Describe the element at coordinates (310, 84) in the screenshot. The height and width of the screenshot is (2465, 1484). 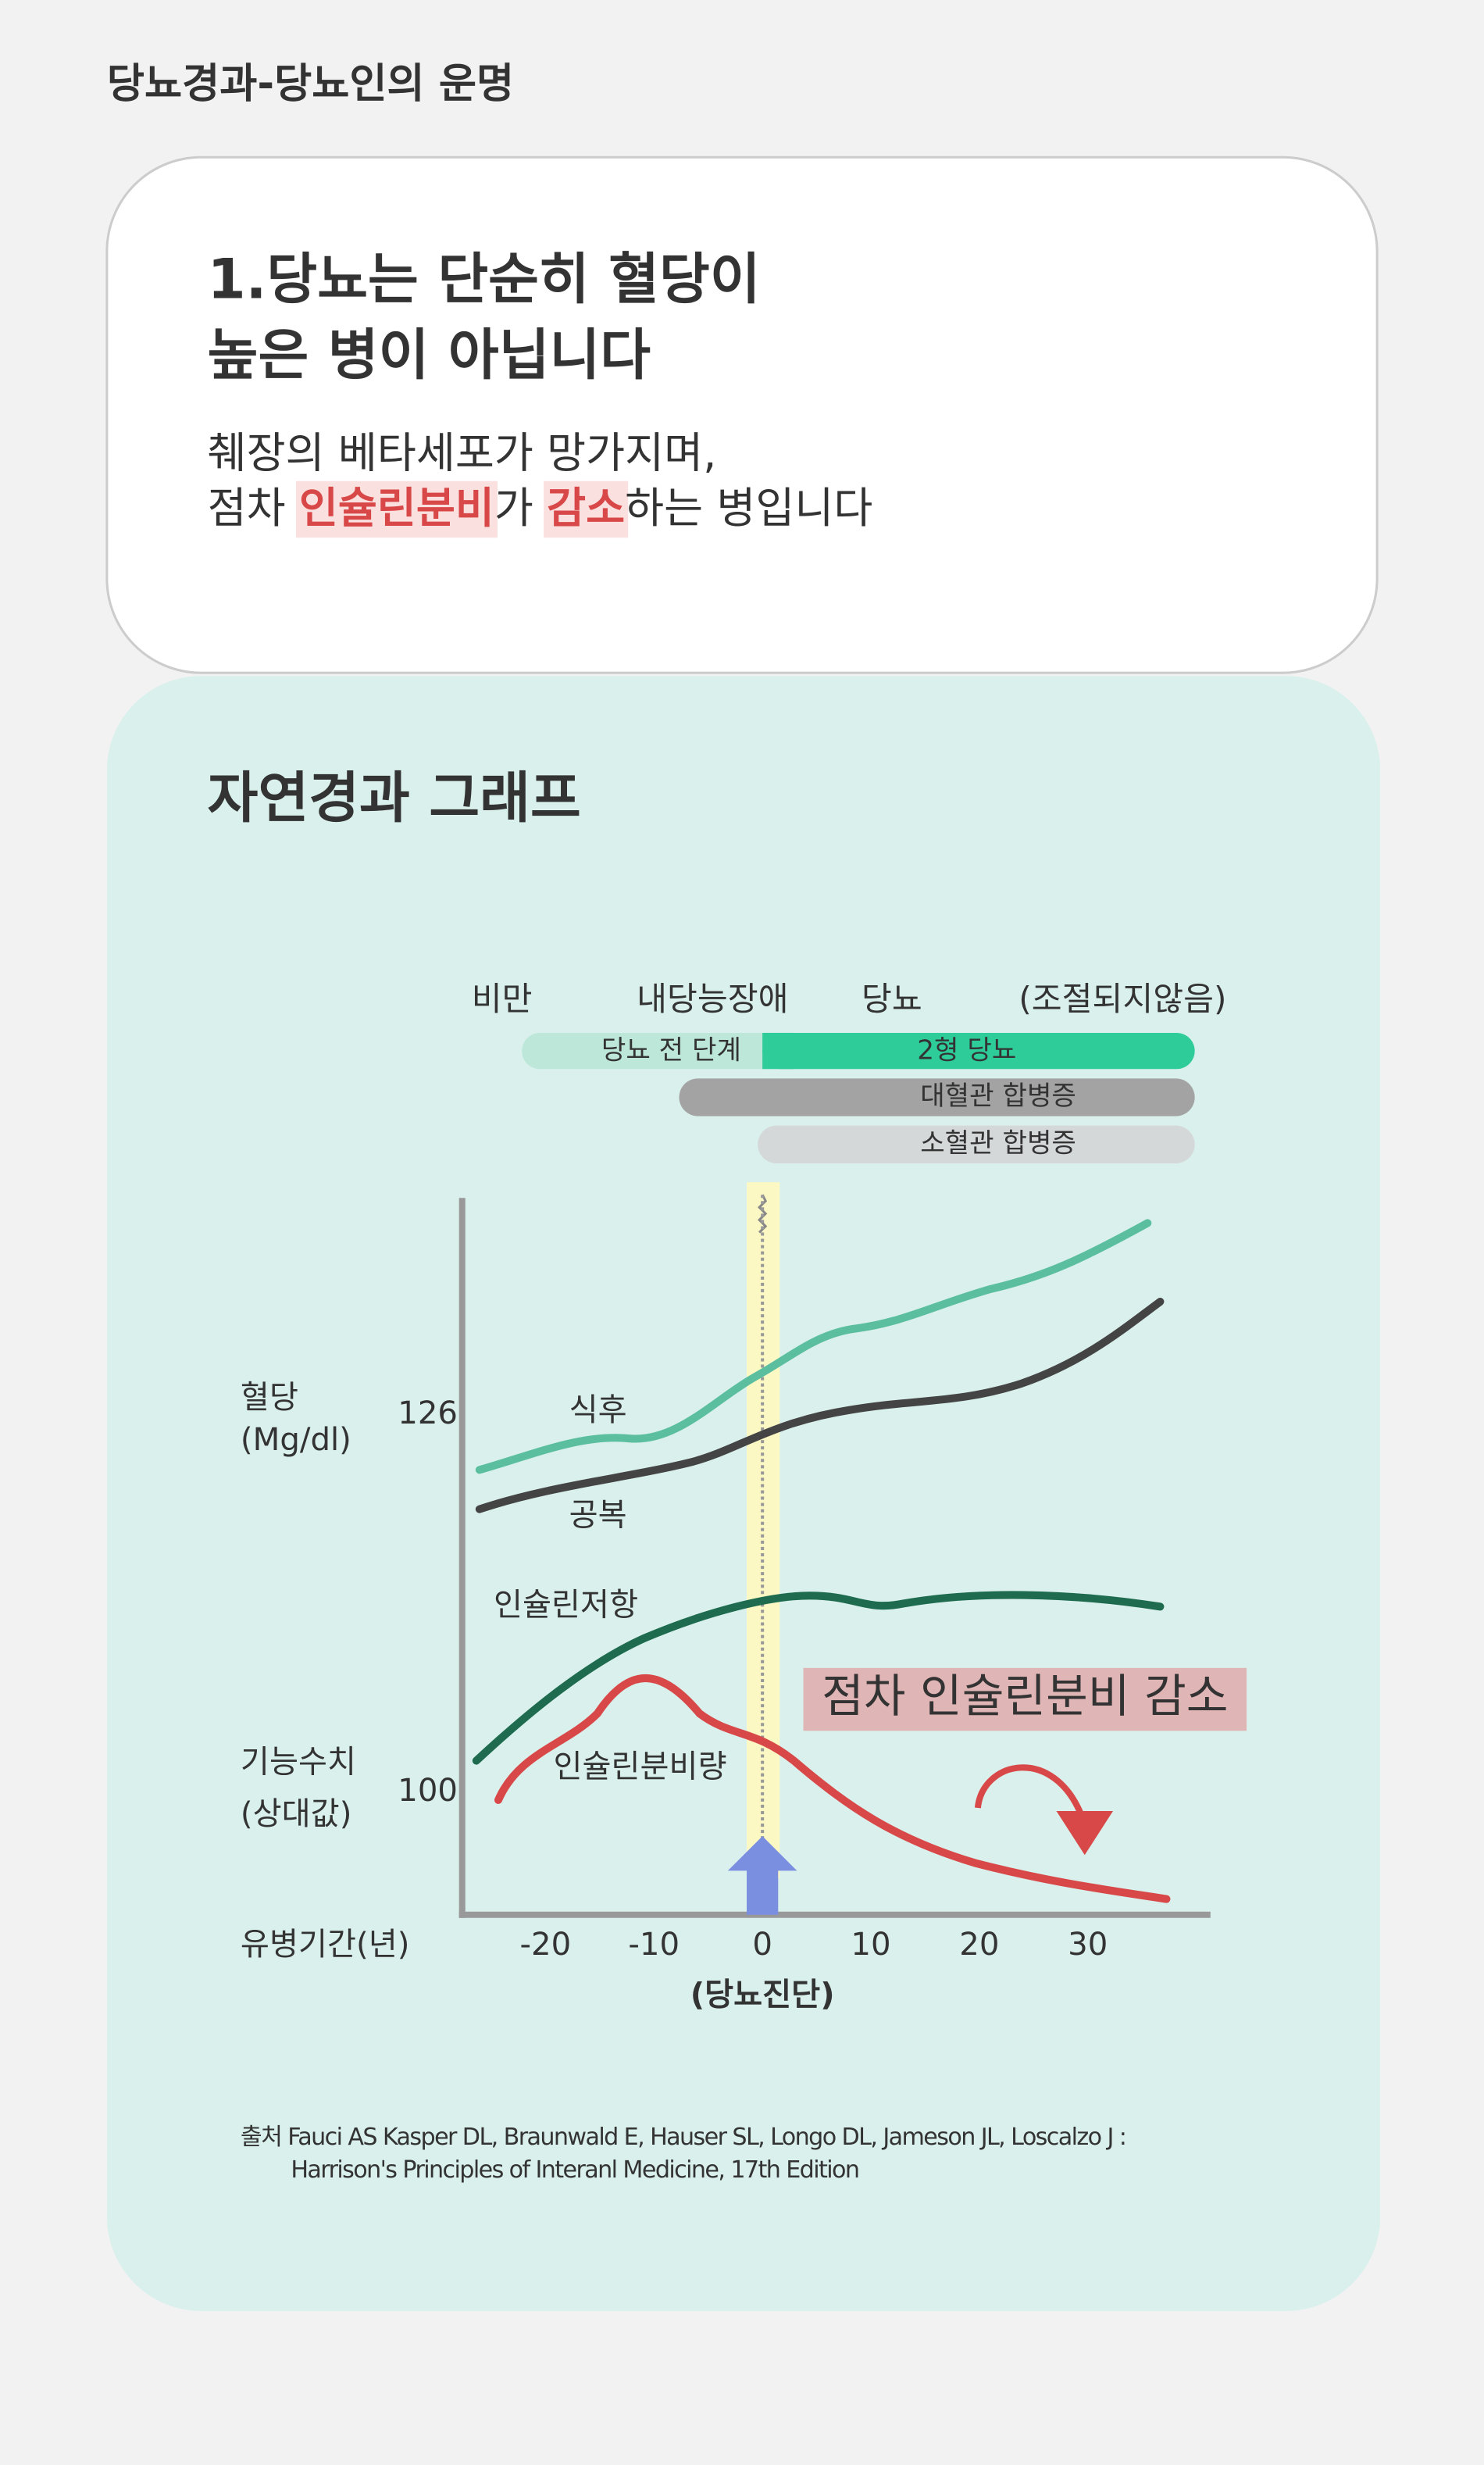
I see `page-title: 당뇨경과-당뇨인의 운명` at that location.